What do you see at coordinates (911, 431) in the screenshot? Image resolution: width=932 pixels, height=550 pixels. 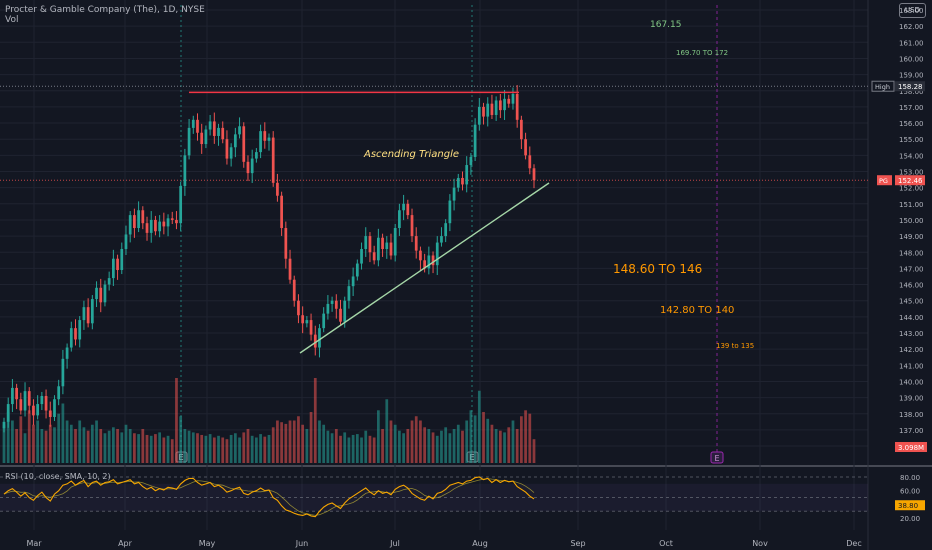 I see `price-tick: 137.00` at bounding box center [911, 431].